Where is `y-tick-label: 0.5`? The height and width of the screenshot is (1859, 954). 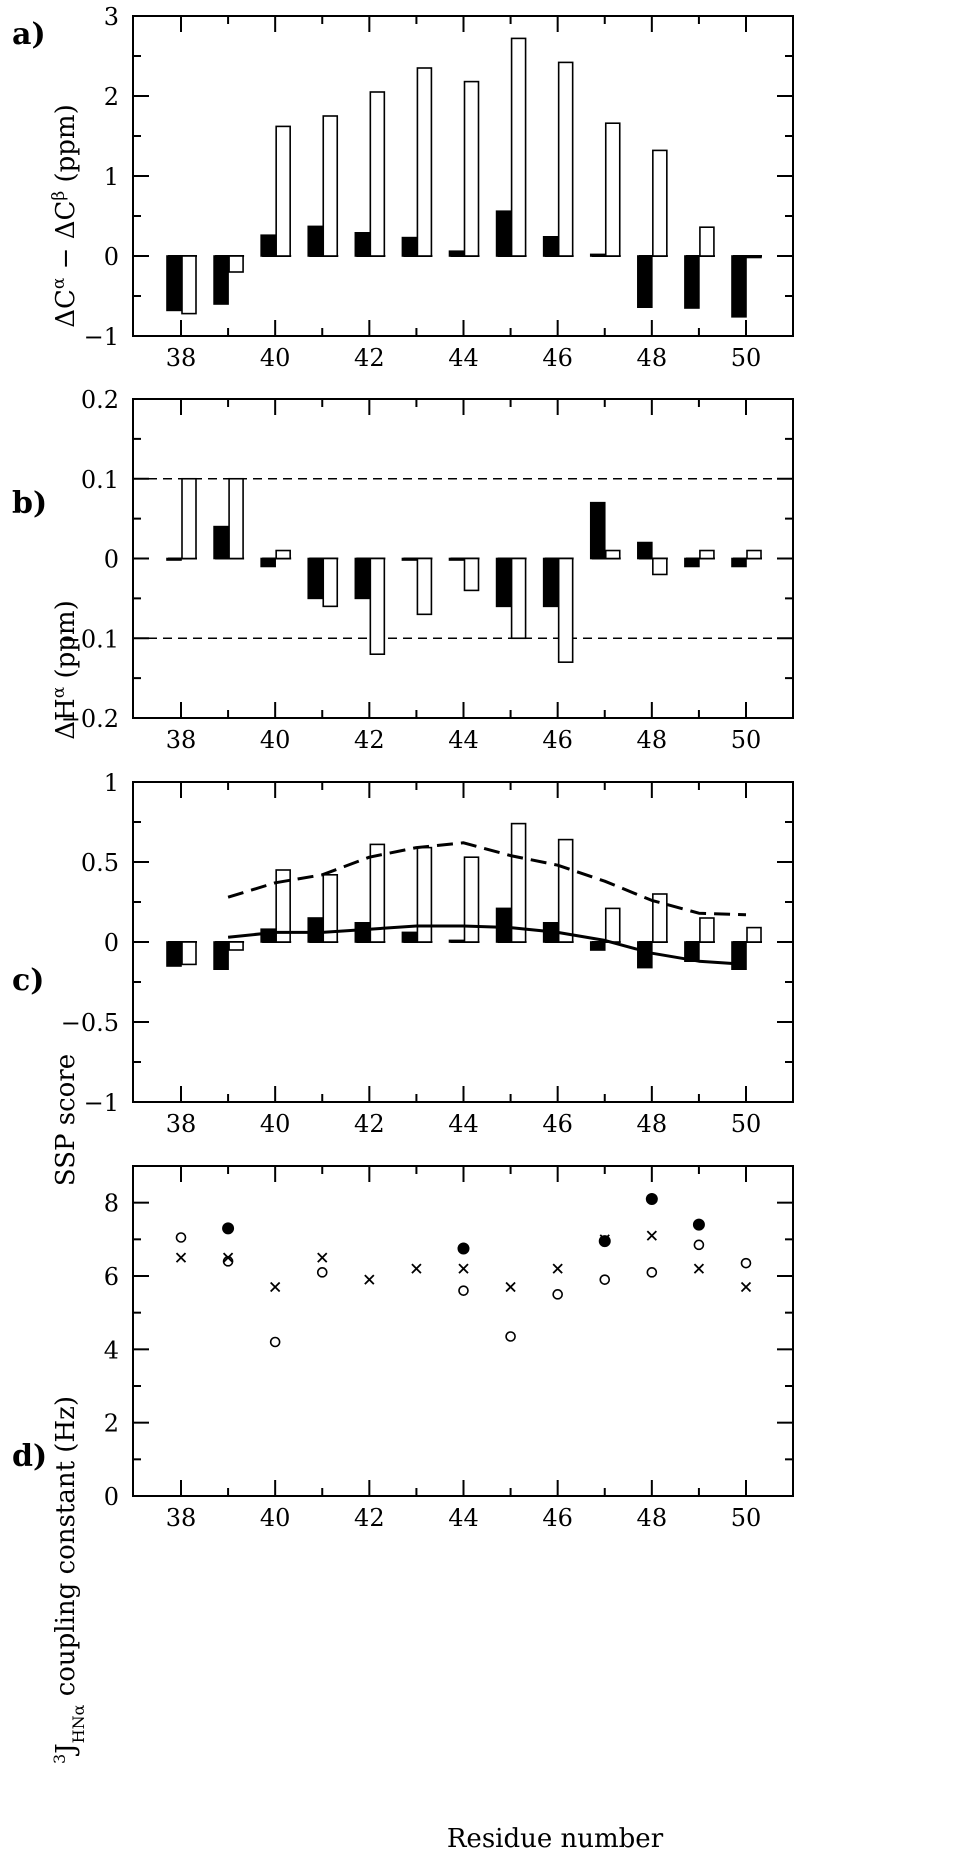 y-tick-label: 0.5 is located at coordinates (100, 863).